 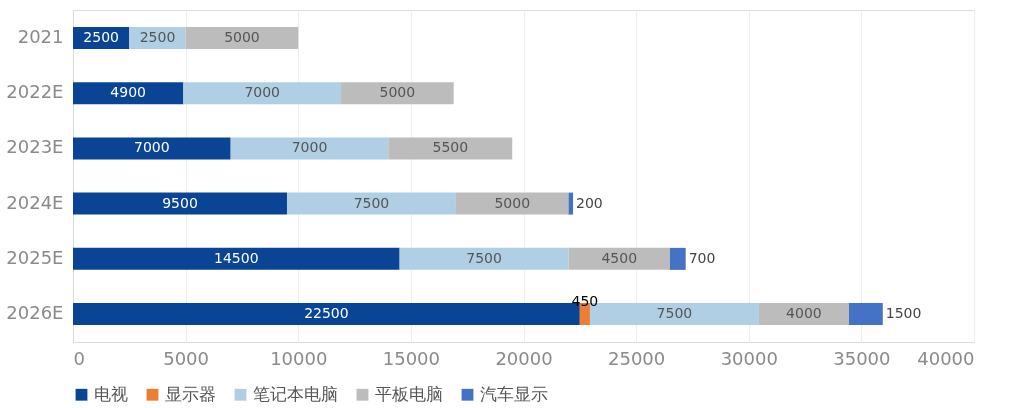 What do you see at coordinates (946, 358) in the screenshot?
I see `x-tick-label: 40000` at bounding box center [946, 358].